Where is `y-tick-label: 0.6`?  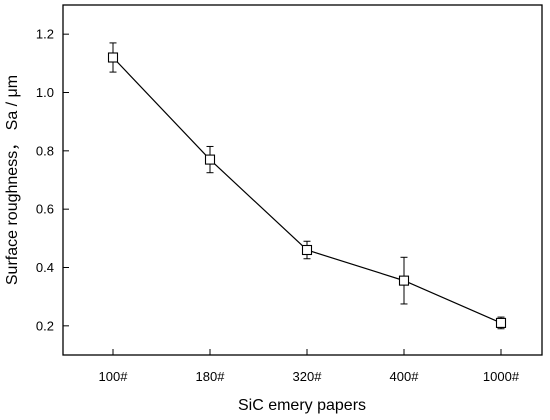
y-tick-label: 0.6 is located at coordinates (45, 209).